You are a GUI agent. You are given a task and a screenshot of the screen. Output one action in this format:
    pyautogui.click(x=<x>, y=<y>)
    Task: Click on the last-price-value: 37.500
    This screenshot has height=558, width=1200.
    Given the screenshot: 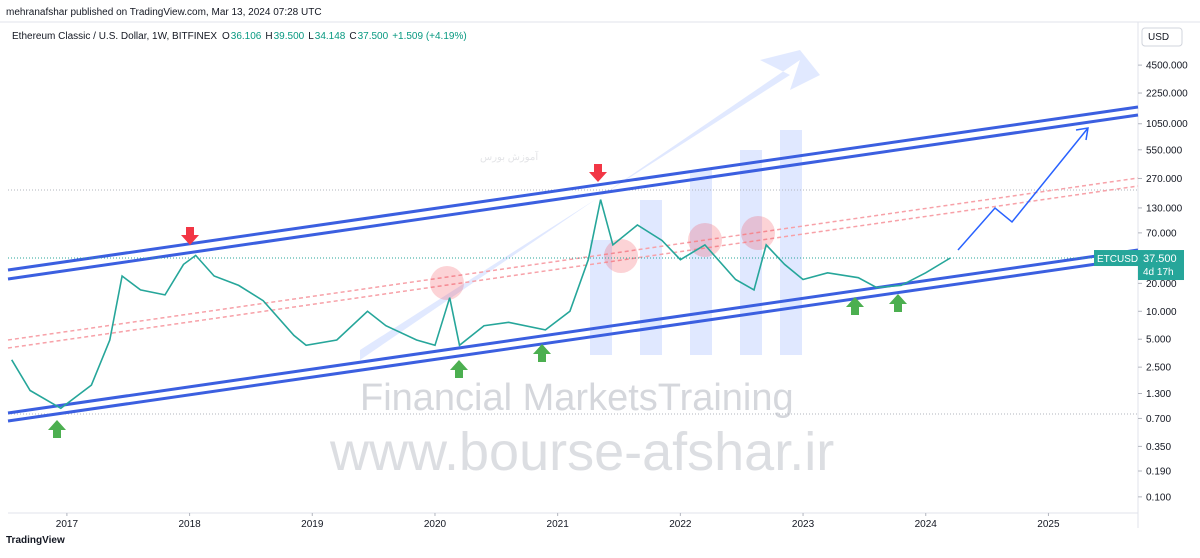 What is the action you would take?
    pyautogui.click(x=1160, y=259)
    